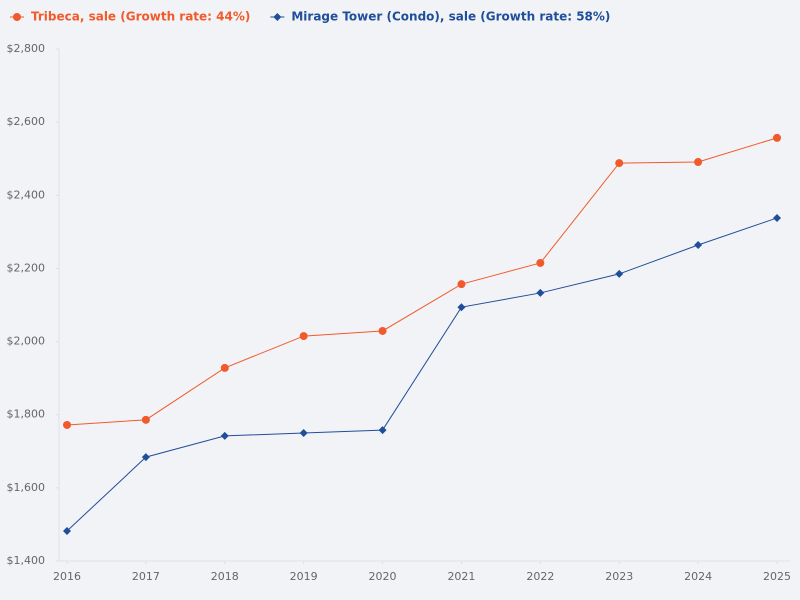 The height and width of the screenshot is (600, 800). What do you see at coordinates (26, 121) in the screenshot?
I see `y-tick-label: $2,600` at bounding box center [26, 121].